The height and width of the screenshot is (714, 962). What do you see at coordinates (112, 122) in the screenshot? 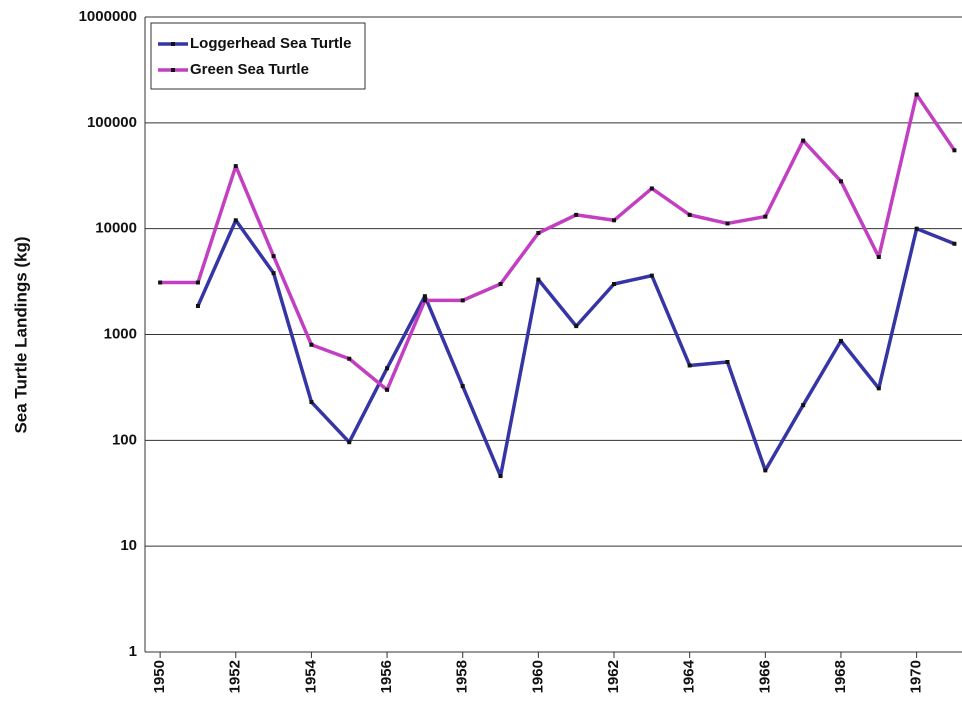
I see `y-tick-label: 100000` at bounding box center [112, 122].